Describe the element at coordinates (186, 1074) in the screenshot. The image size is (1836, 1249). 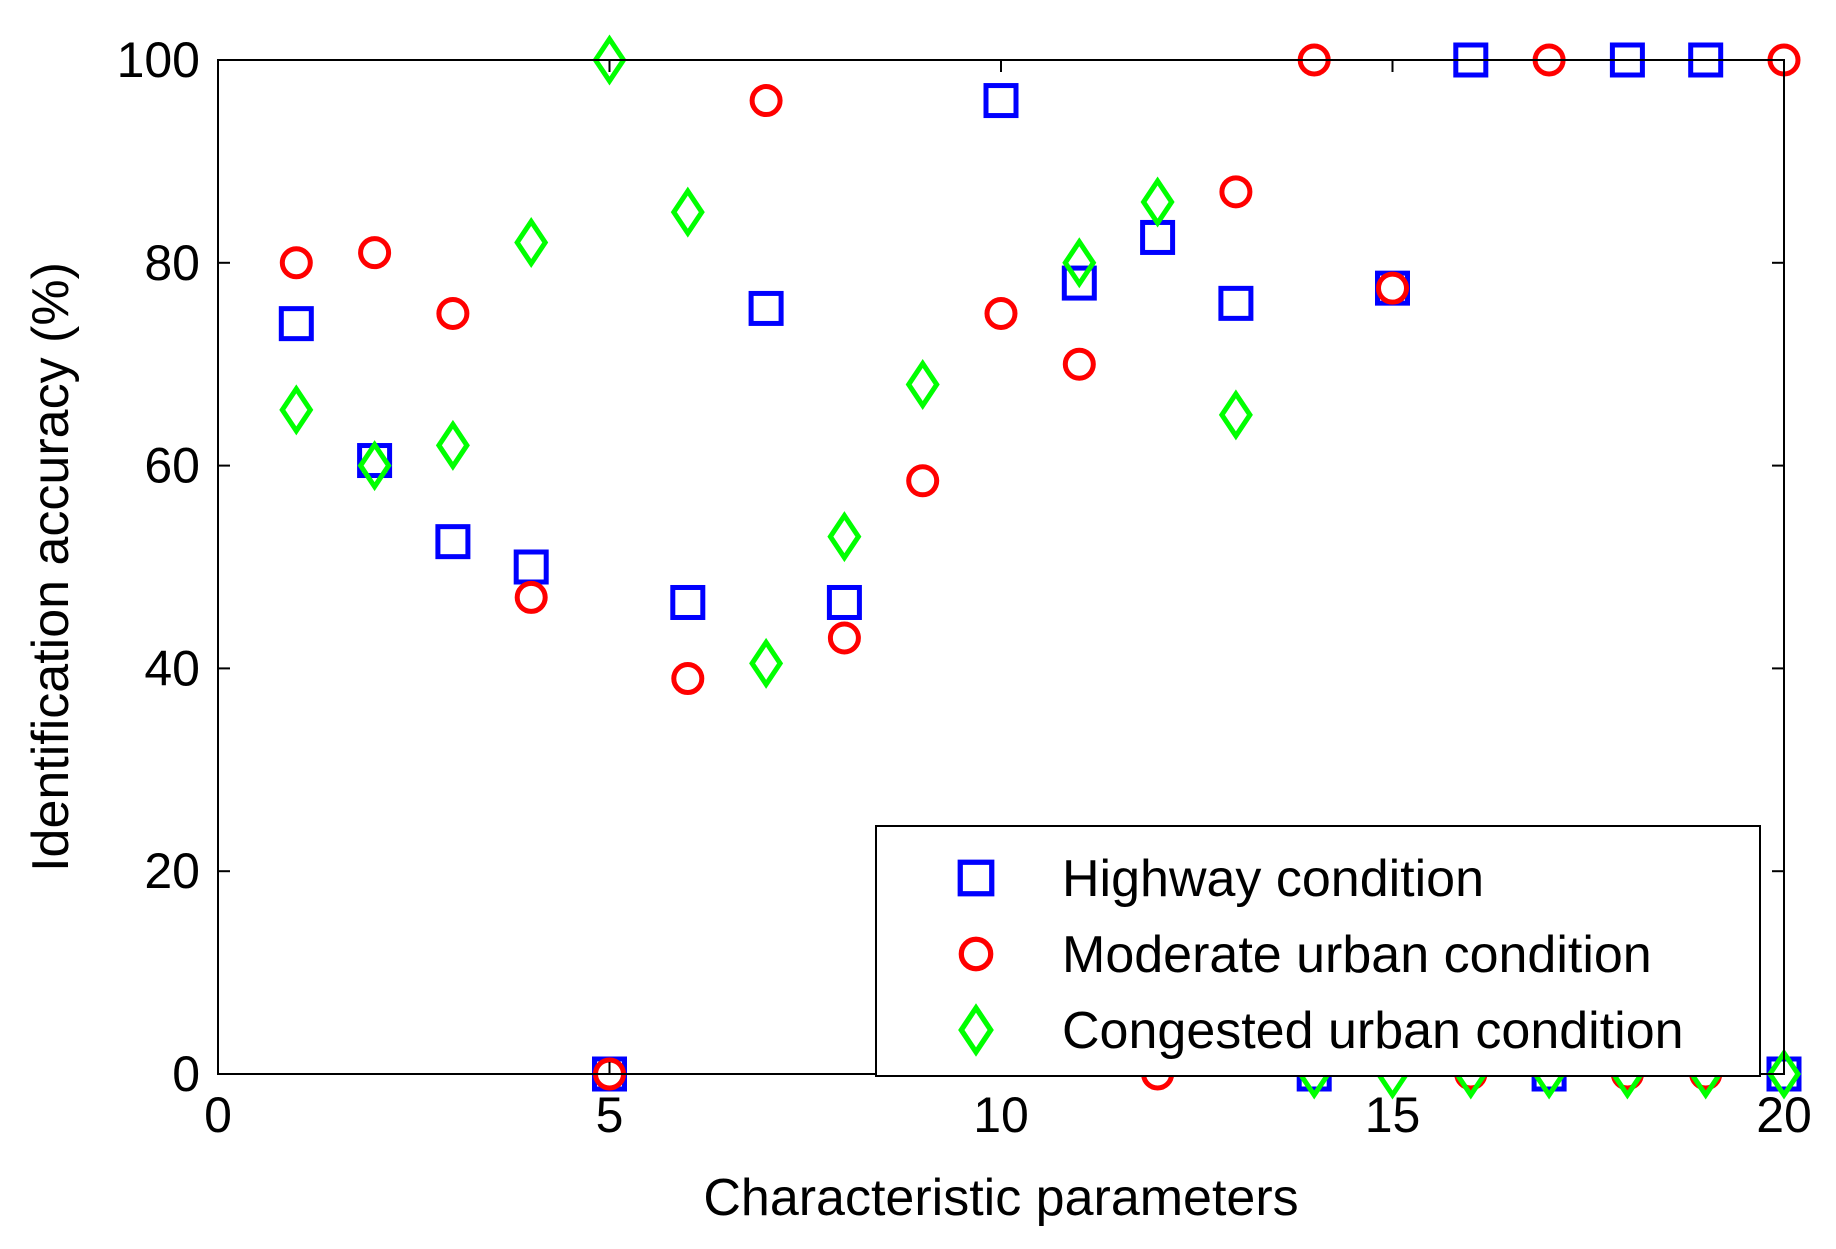
I see `y-tick-label: 0` at that location.